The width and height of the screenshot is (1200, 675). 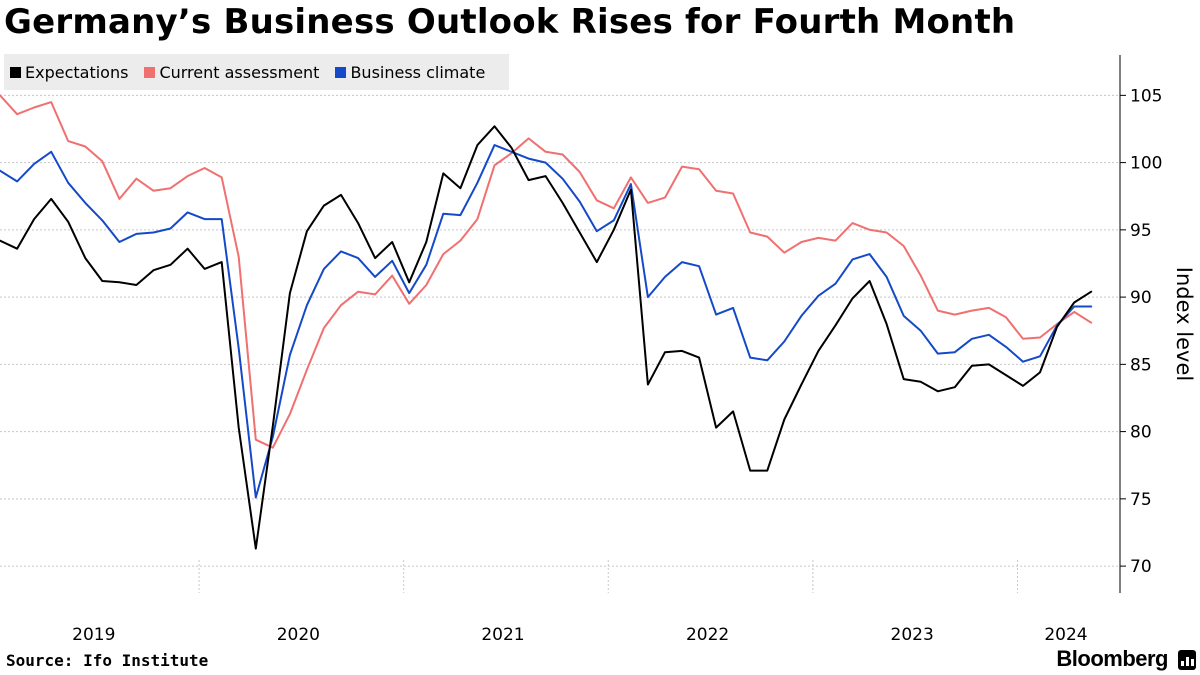 I want to click on legend-item-expectations: Expectations, so click(x=69, y=72).